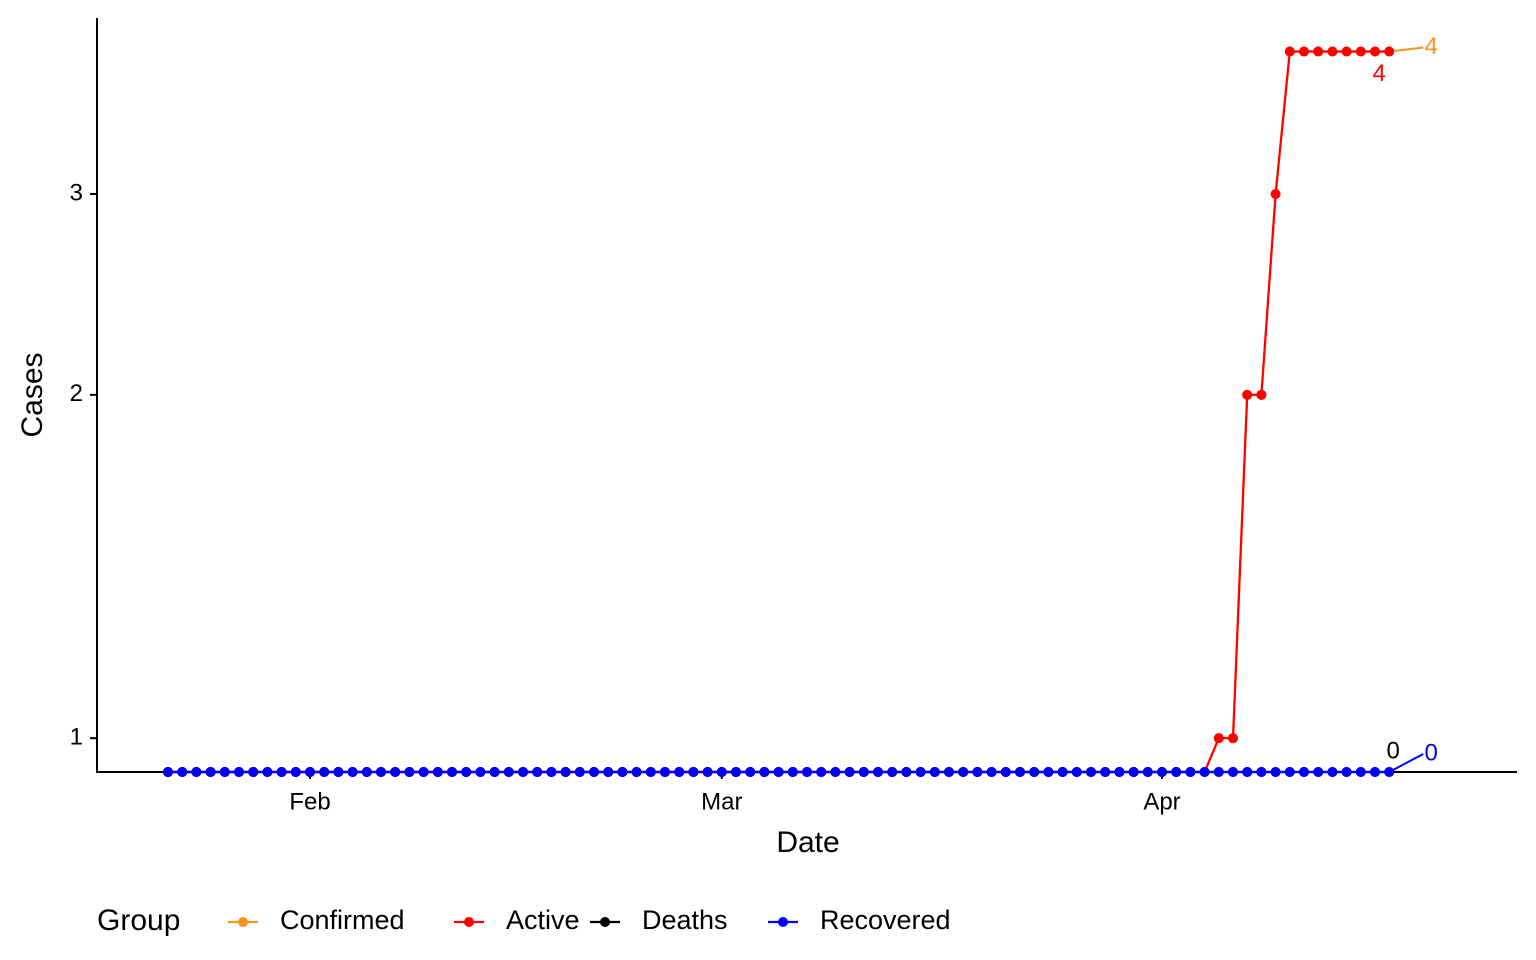 The width and height of the screenshot is (1536, 960). Describe the element at coordinates (76, 737) in the screenshot. I see `y-tick-label: 1` at that location.